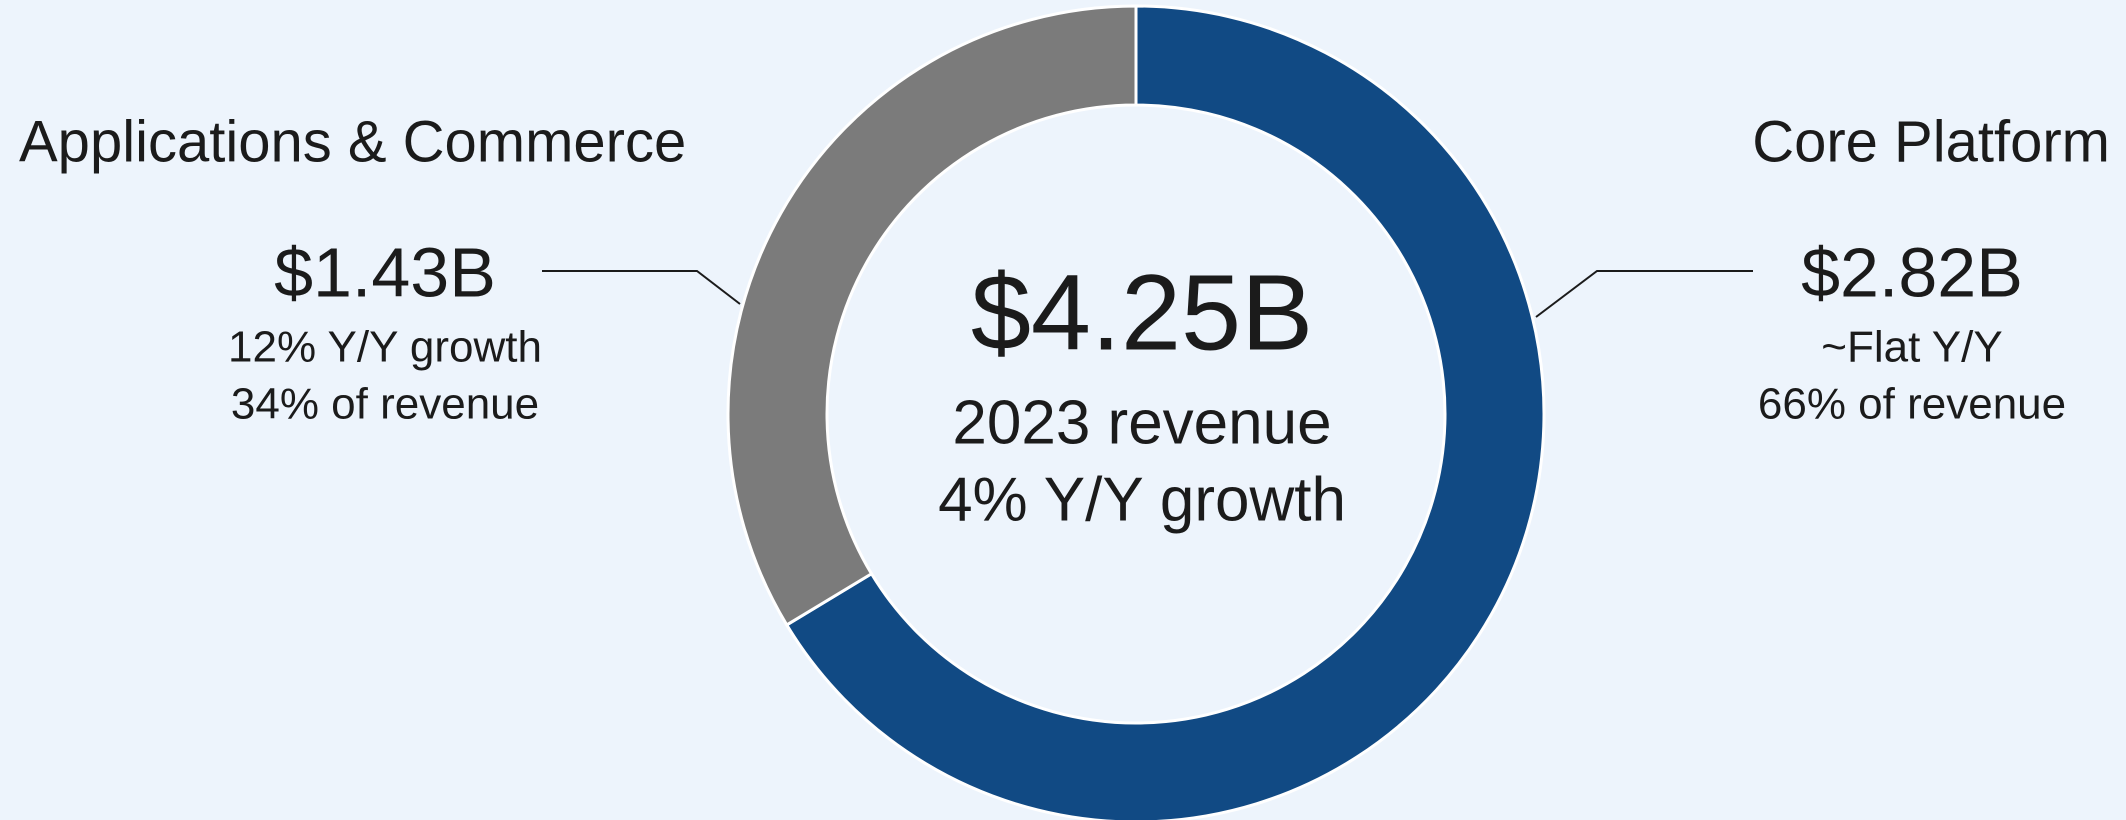 This screenshot has height=820, width=2126. What do you see at coordinates (1912, 404) in the screenshot?
I see `detail-text: 66% of revenue` at bounding box center [1912, 404].